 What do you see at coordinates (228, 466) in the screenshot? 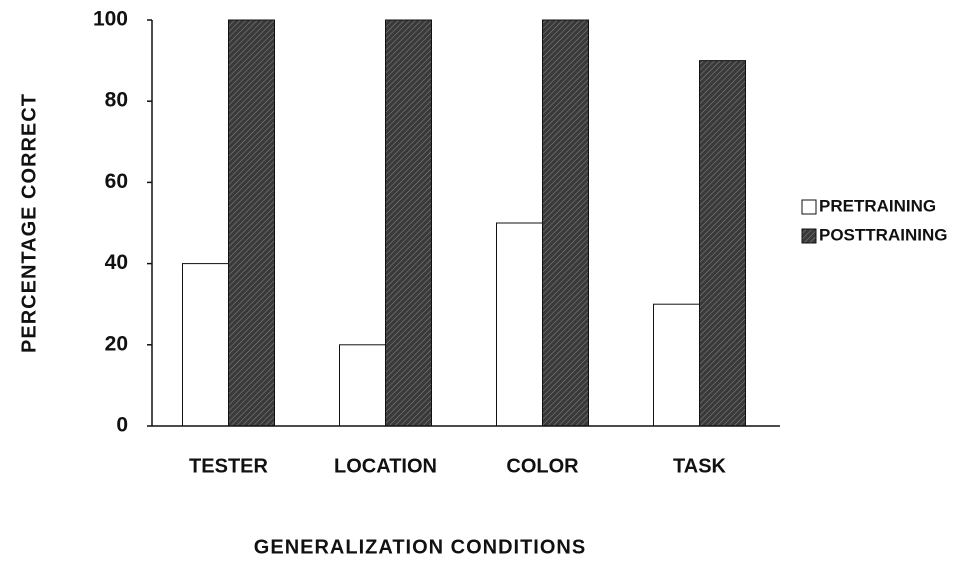
I see `x-tick-label: TESTER` at bounding box center [228, 466].